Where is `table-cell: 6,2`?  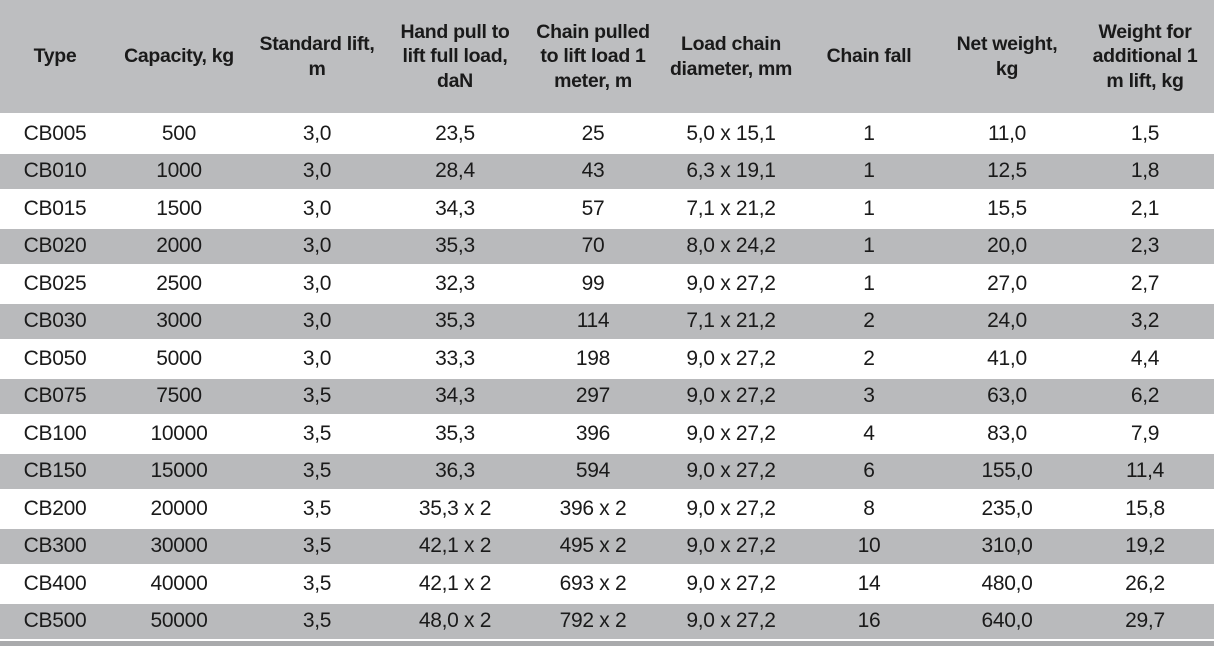 table-cell: 6,2 is located at coordinates (1145, 397).